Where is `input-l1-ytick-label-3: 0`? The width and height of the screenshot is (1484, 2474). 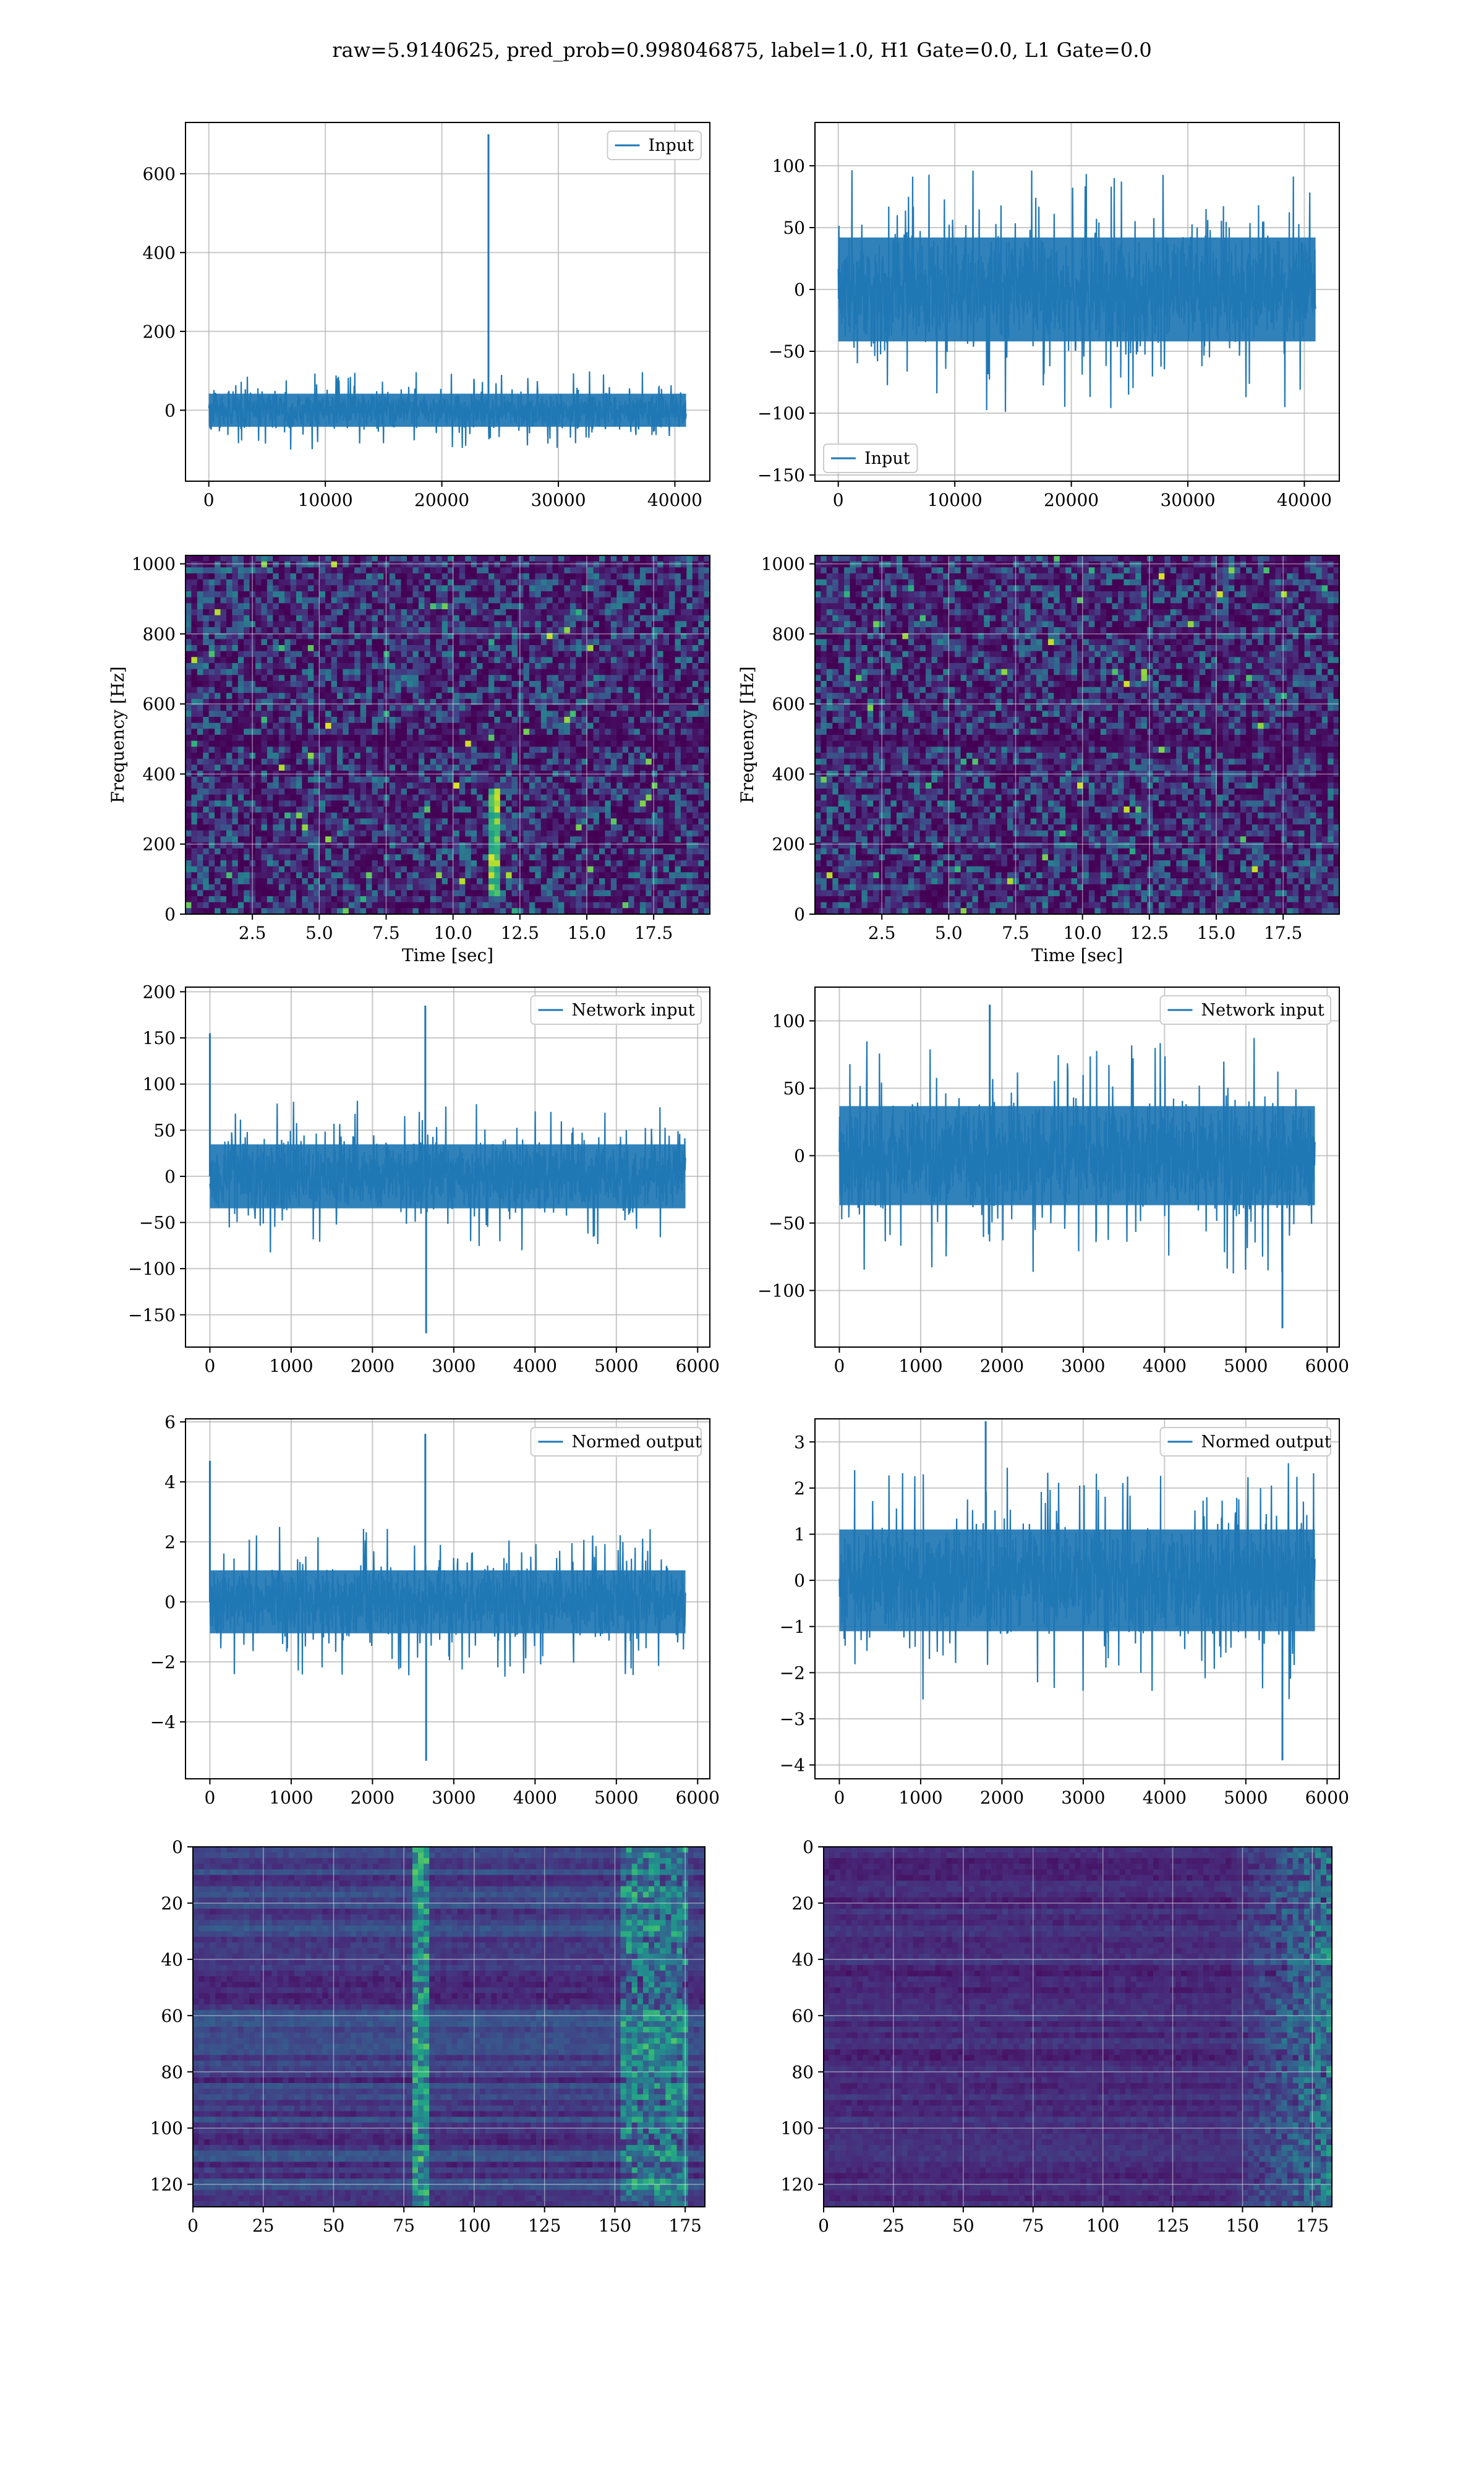 input-l1-ytick-label-3: 0 is located at coordinates (799, 290).